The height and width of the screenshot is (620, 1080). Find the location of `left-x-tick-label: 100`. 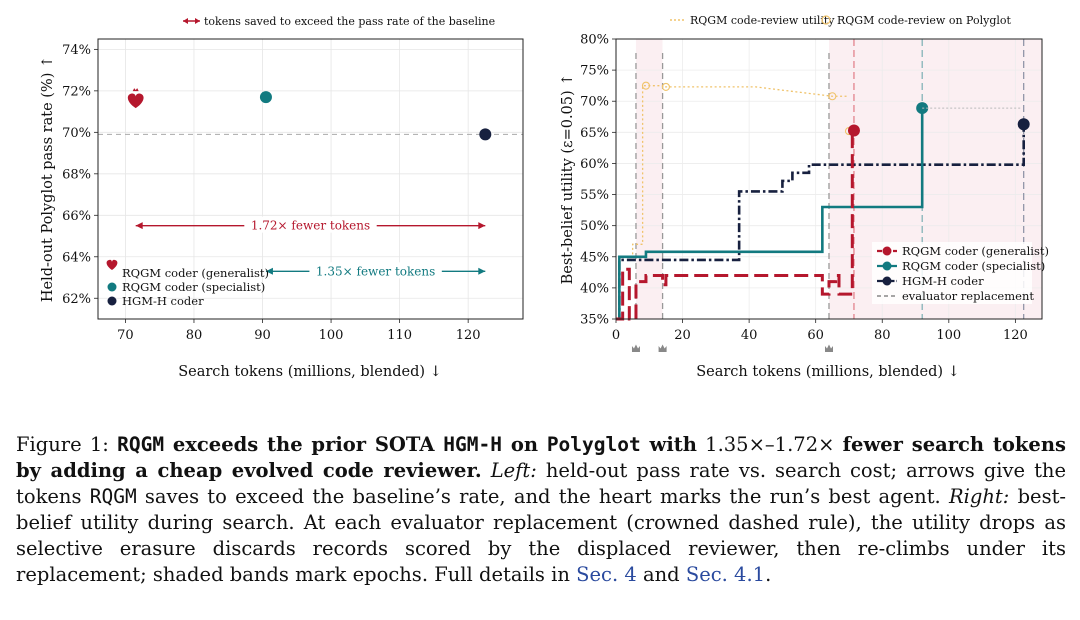

left-x-tick-label: 100 is located at coordinates (331, 335).